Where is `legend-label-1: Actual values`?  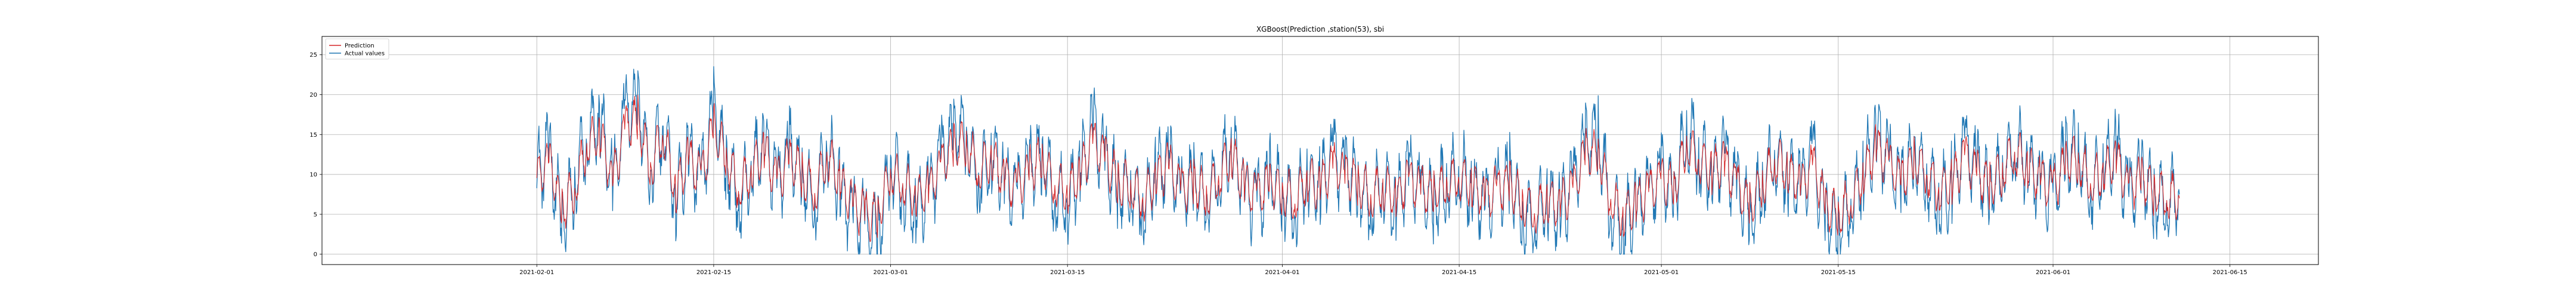
legend-label-1: Actual values is located at coordinates (365, 54).